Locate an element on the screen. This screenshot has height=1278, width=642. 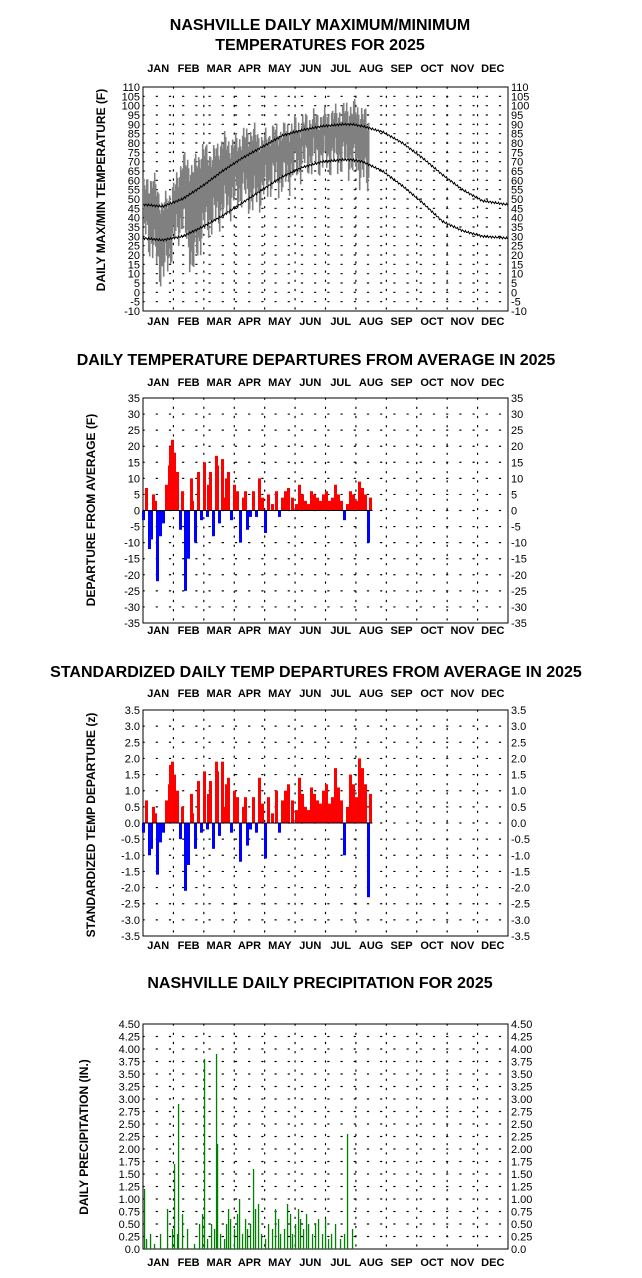
y-tick-label-right: 45 is located at coordinates (517, 209).